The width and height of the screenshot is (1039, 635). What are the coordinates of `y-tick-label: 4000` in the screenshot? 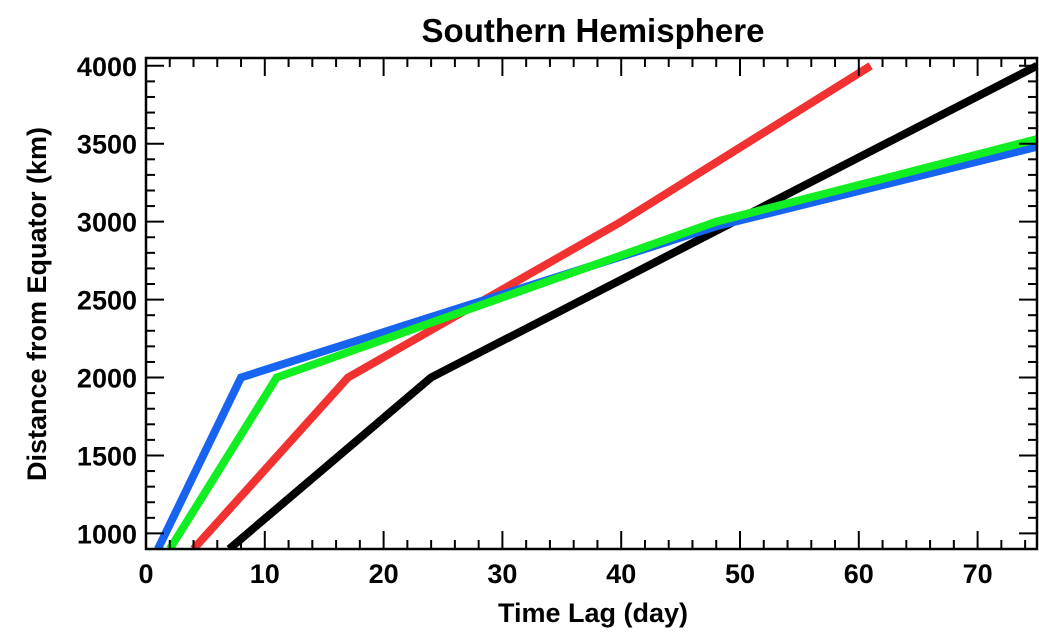 It's located at (107, 67).